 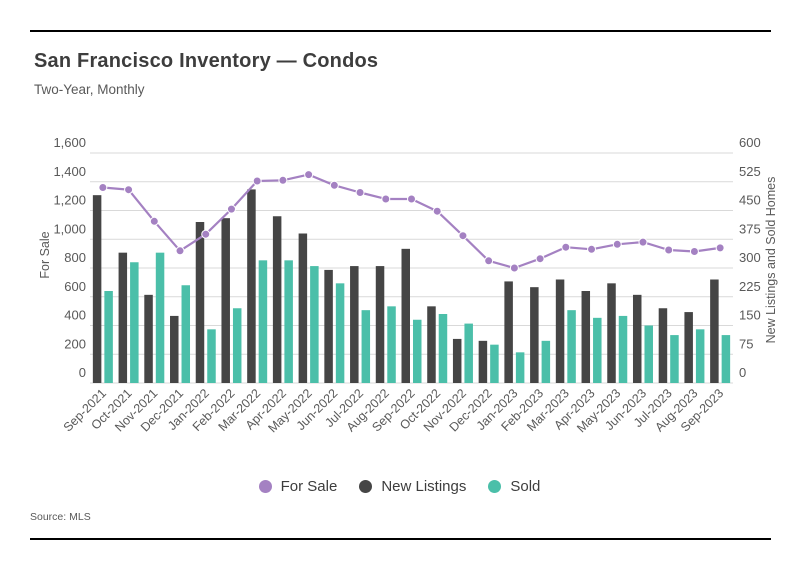 I want to click on left-tick-label: 200, so click(x=75, y=343).